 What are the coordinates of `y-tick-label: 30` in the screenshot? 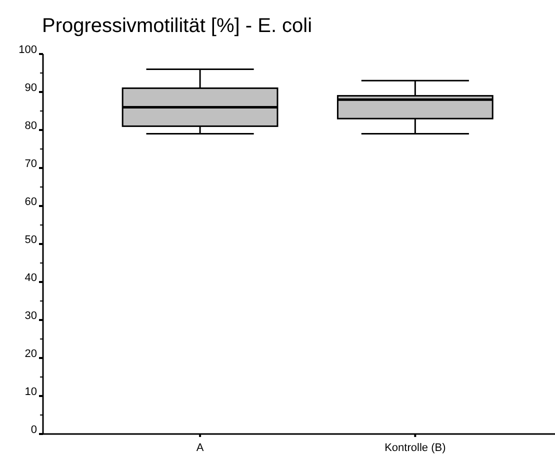 It's located at (30, 316).